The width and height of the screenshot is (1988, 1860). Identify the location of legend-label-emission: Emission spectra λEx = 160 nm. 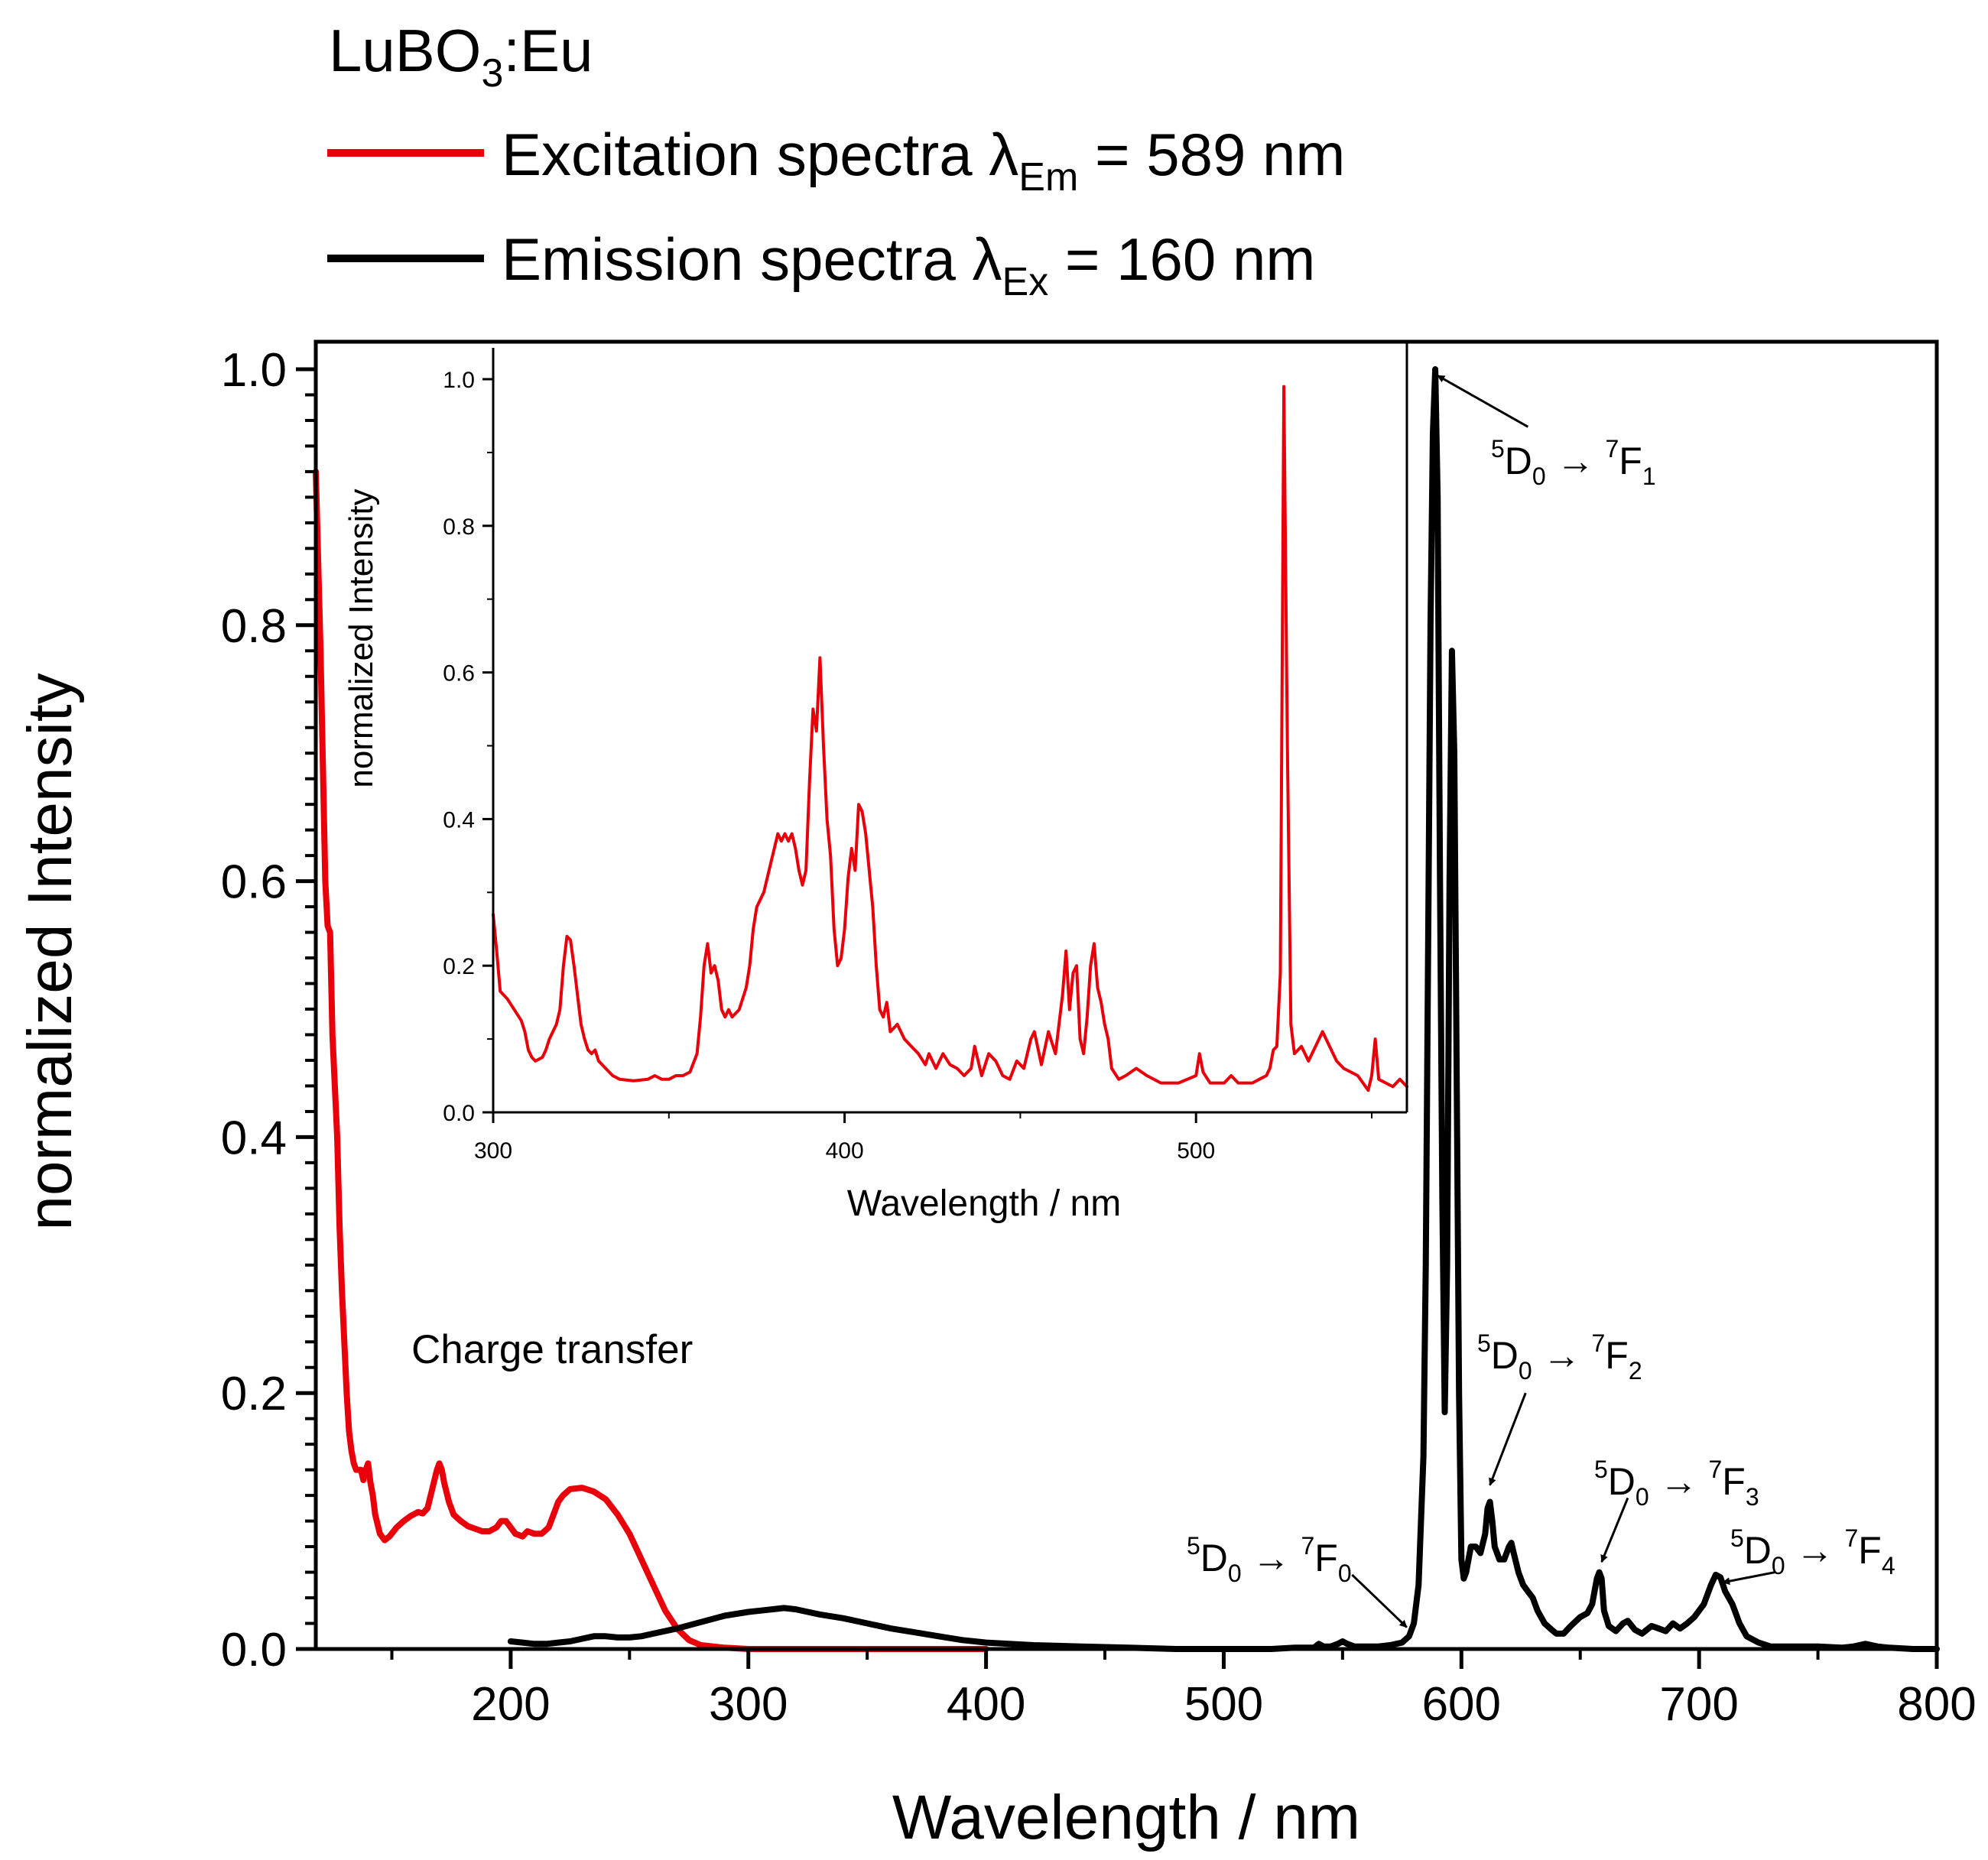
(908, 265).